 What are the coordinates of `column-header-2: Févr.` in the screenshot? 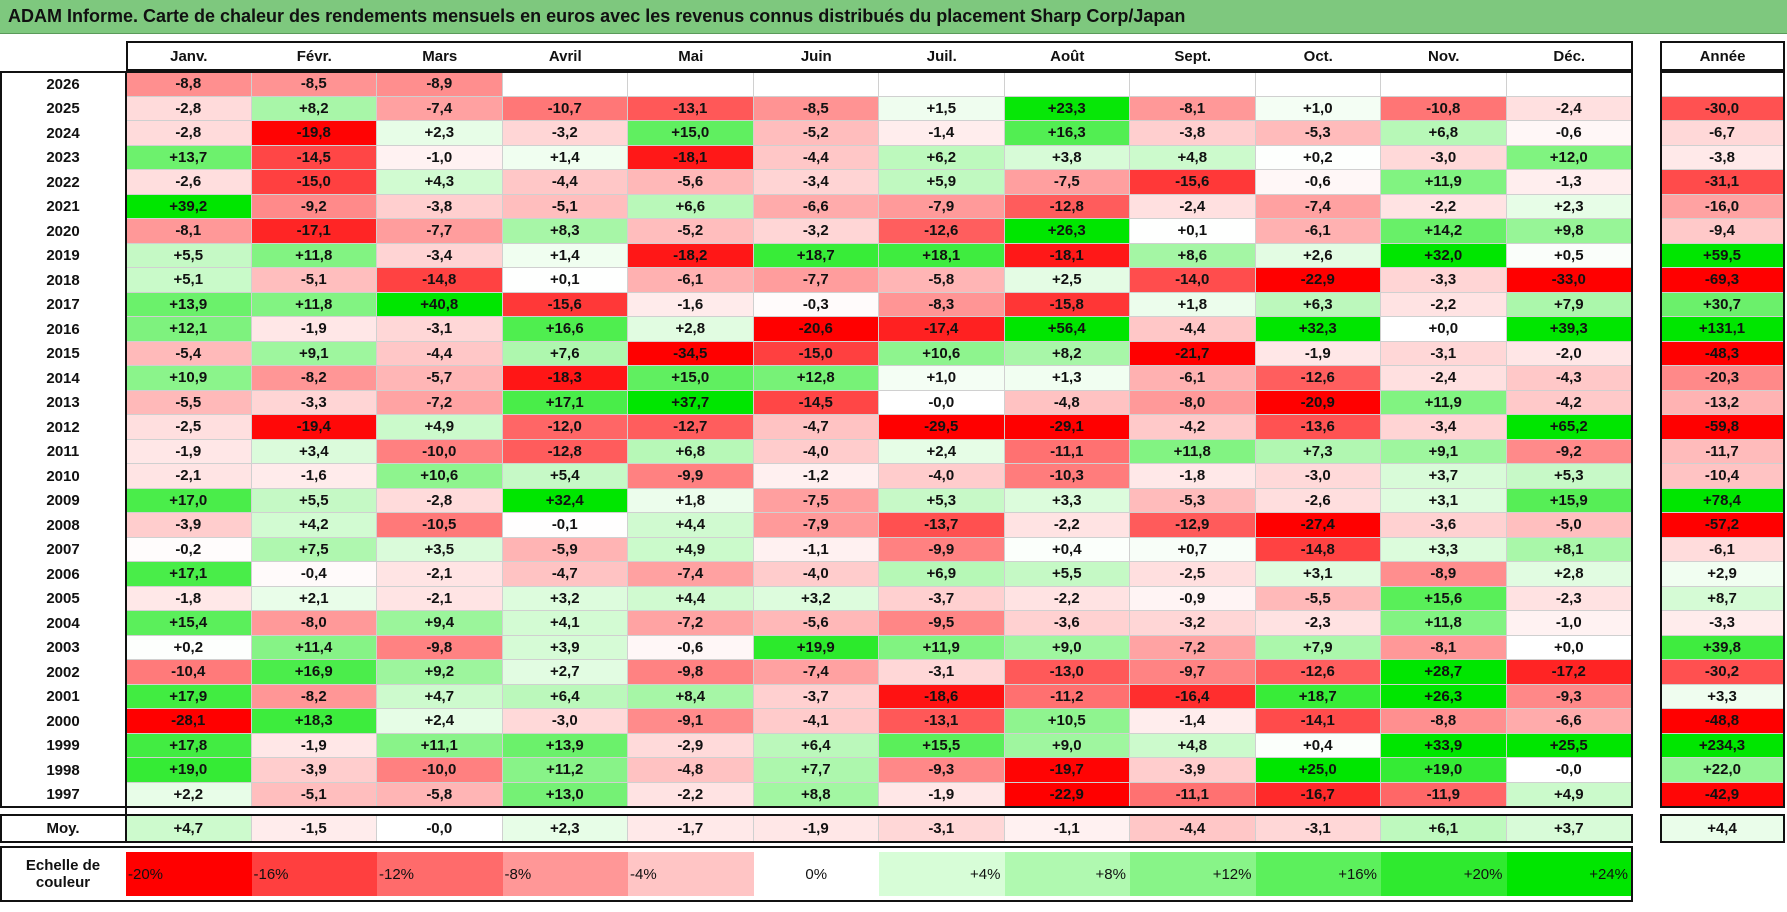 It's located at (314, 56).